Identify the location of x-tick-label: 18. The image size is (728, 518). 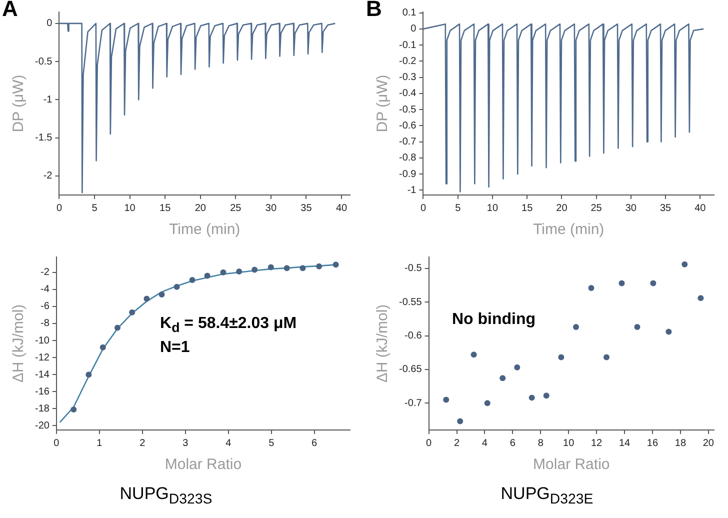
(680, 443).